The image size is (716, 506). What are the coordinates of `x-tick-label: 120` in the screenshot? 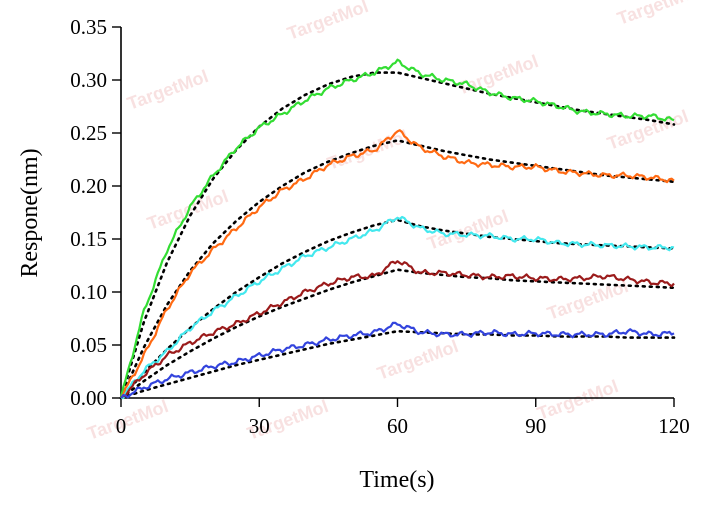 It's located at (674, 426).